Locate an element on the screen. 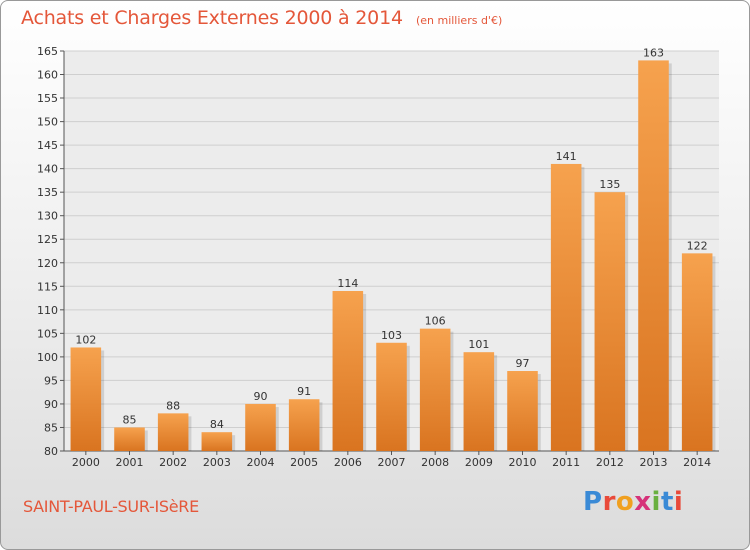  bar-2010 is located at coordinates (522, 411).